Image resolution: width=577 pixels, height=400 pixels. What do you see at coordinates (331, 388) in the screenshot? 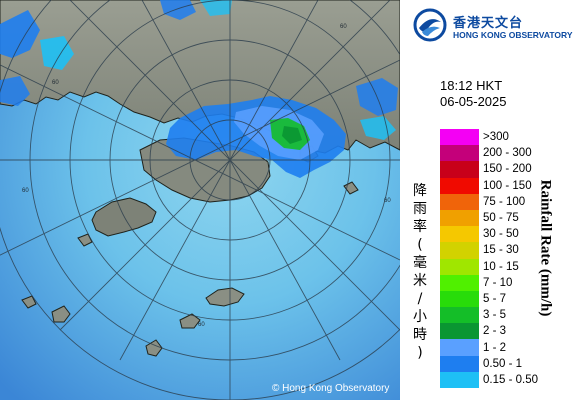
I see `copyright-text: © Hong Kong Observatory` at bounding box center [331, 388].